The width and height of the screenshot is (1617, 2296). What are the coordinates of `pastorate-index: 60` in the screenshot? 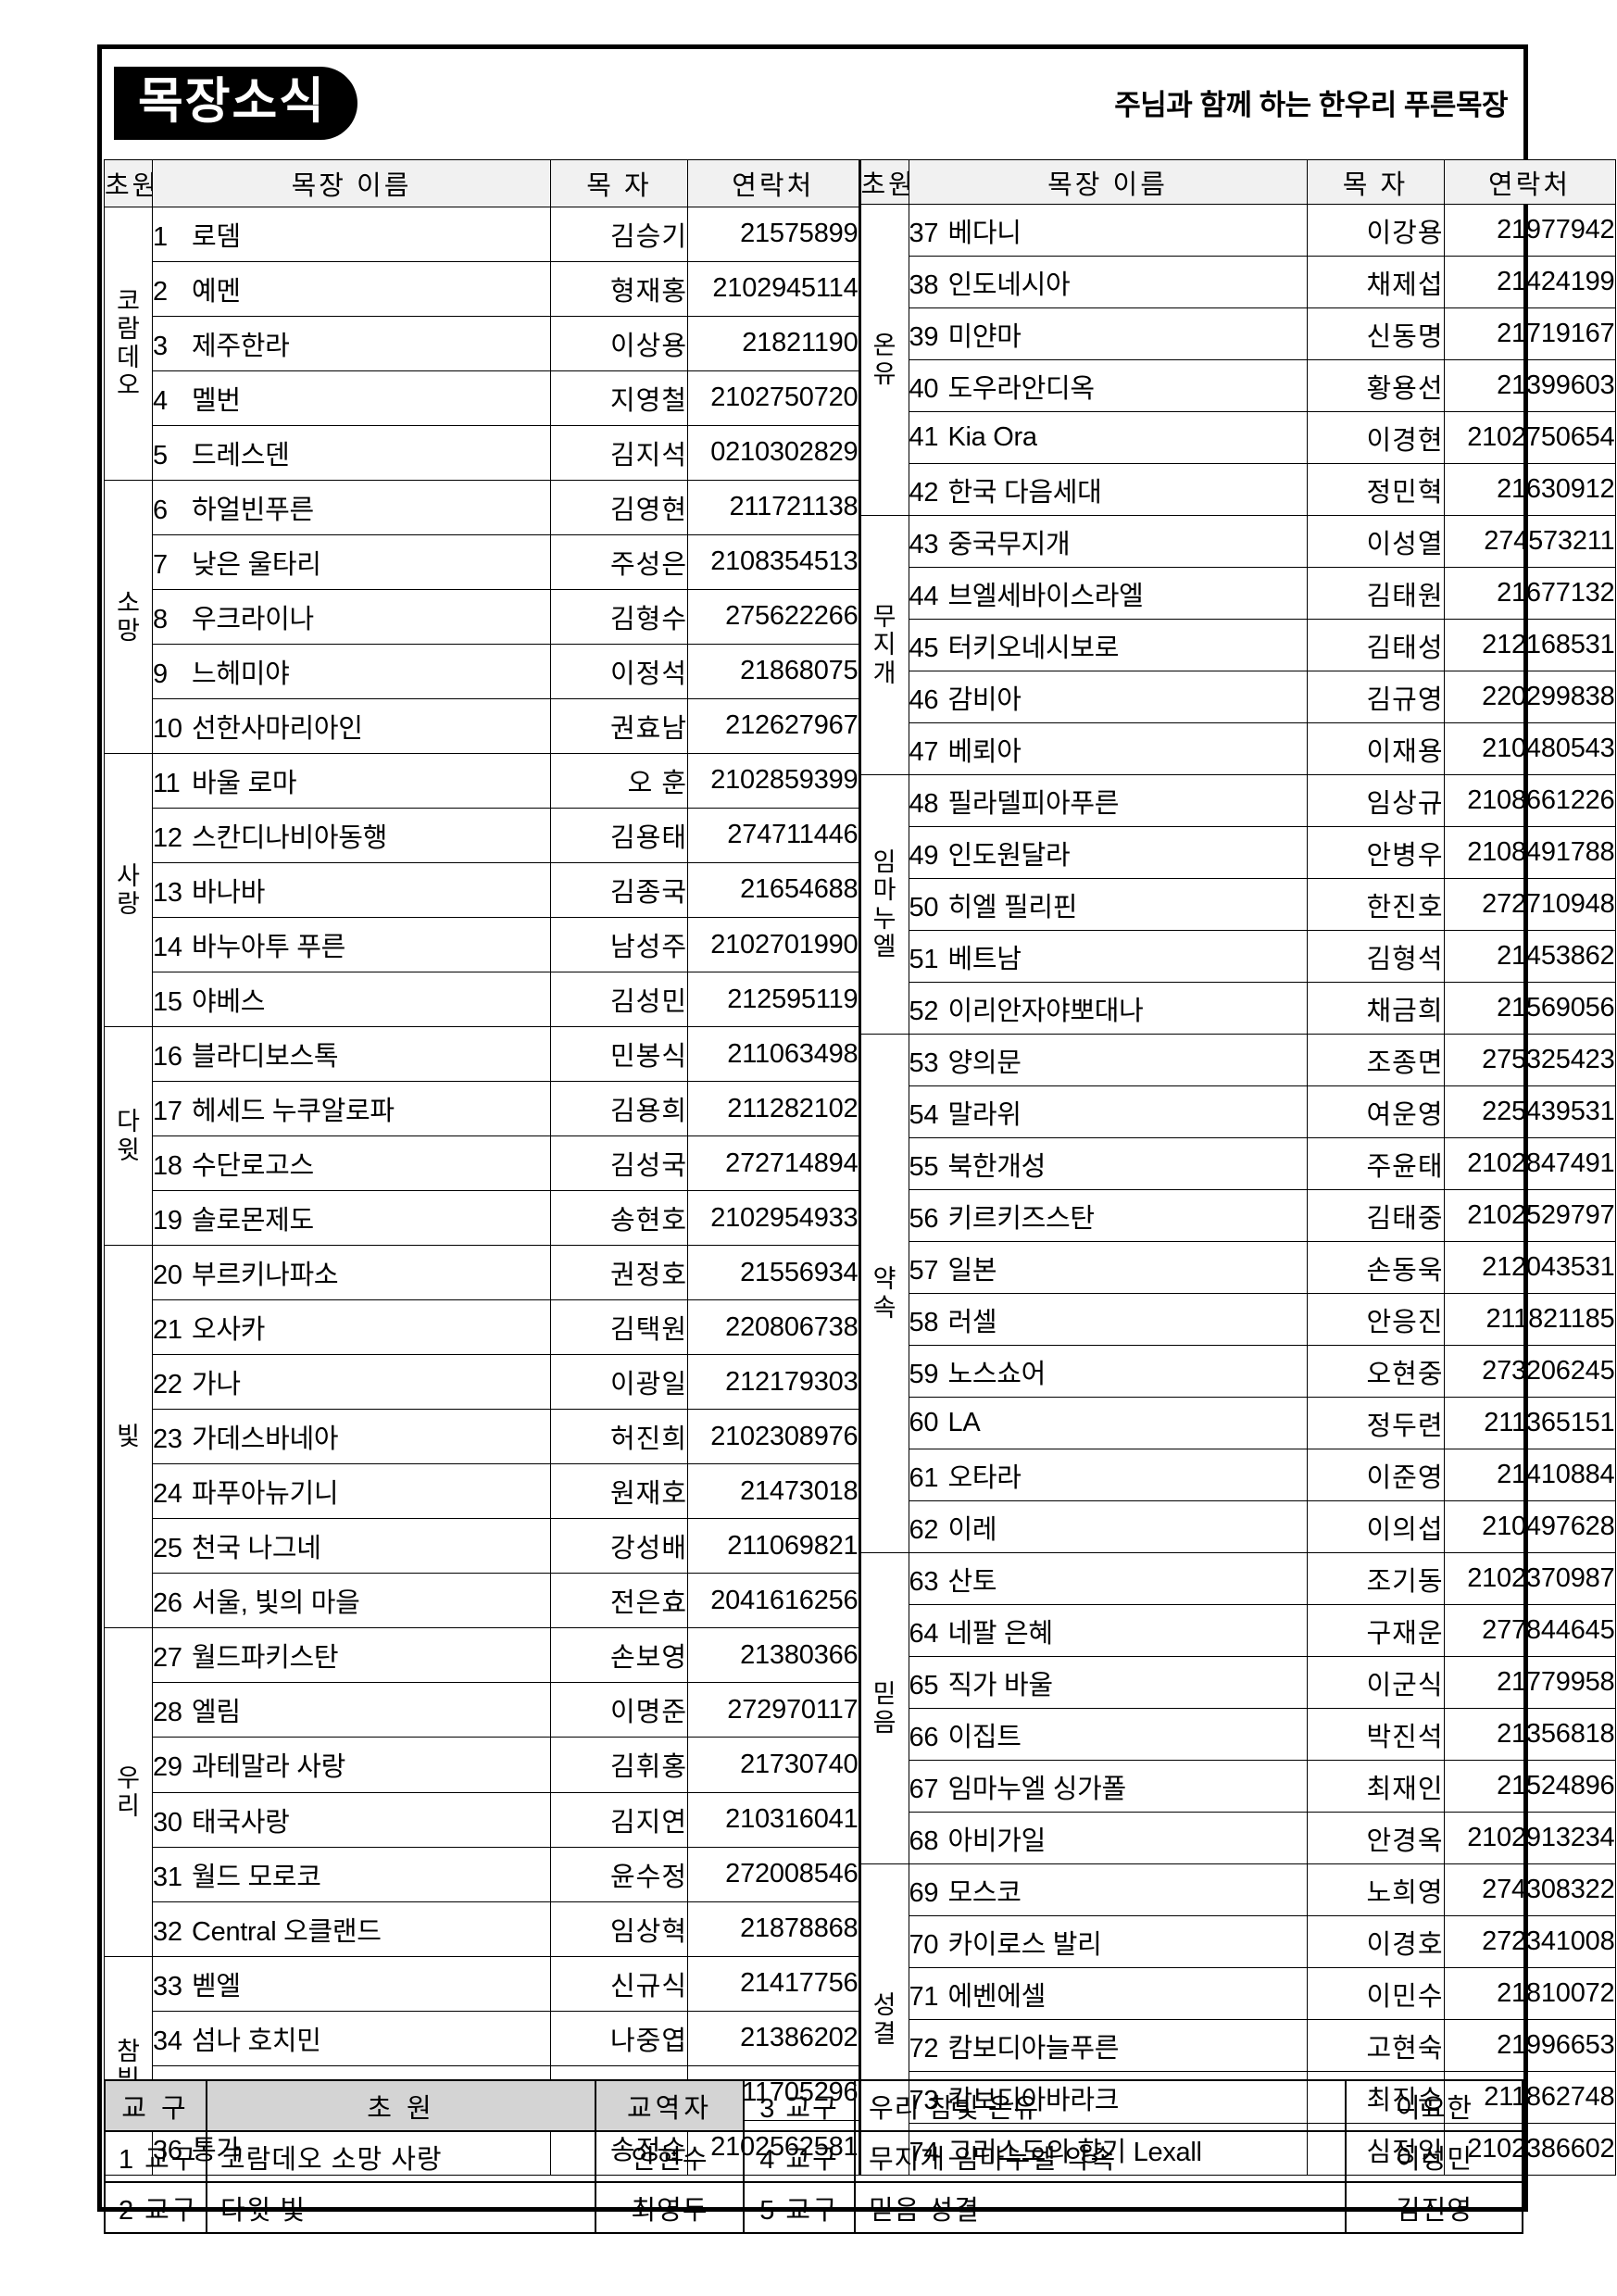 It's located at (924, 1422).